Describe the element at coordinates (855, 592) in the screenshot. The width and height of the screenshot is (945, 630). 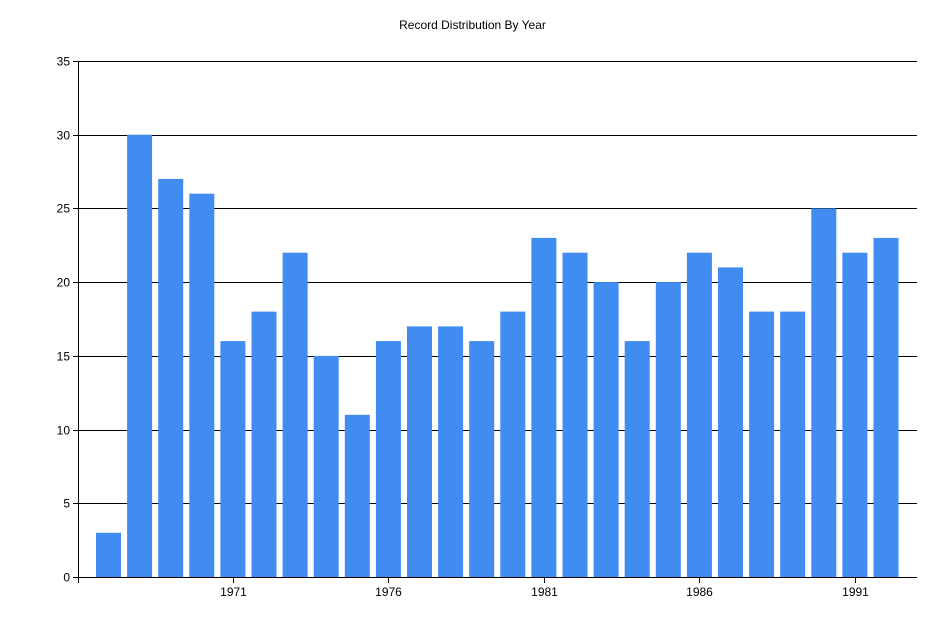
I see `x-tick-label: 1991` at that location.